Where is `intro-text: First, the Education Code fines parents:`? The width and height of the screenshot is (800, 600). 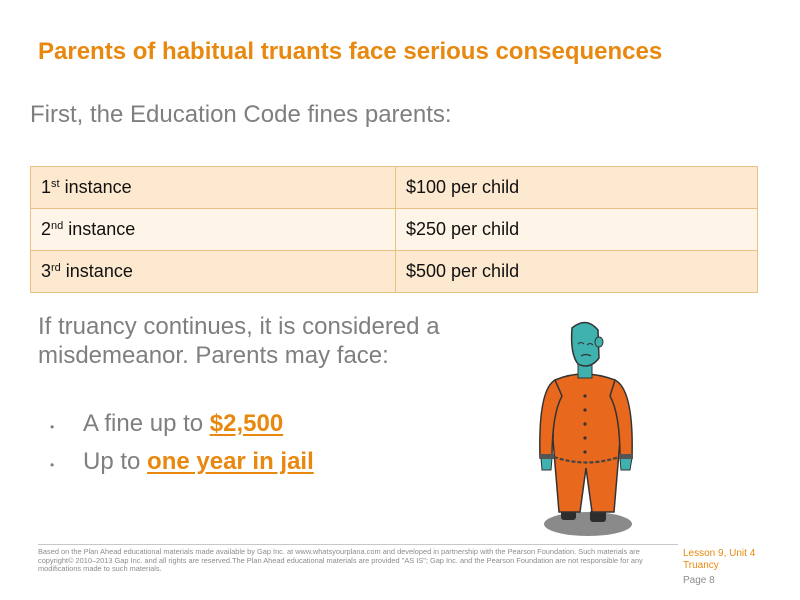
intro-text: First, the Education Code fines parents: is located at coordinates (241, 114).